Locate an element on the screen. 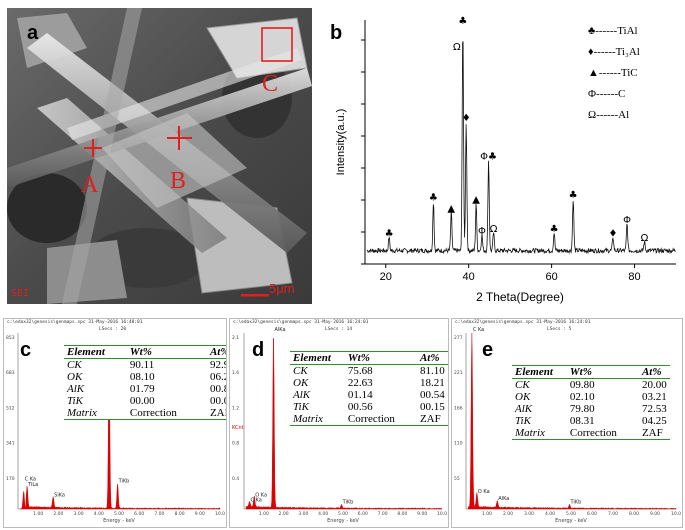  peak-label: Ω is located at coordinates (494, 229).